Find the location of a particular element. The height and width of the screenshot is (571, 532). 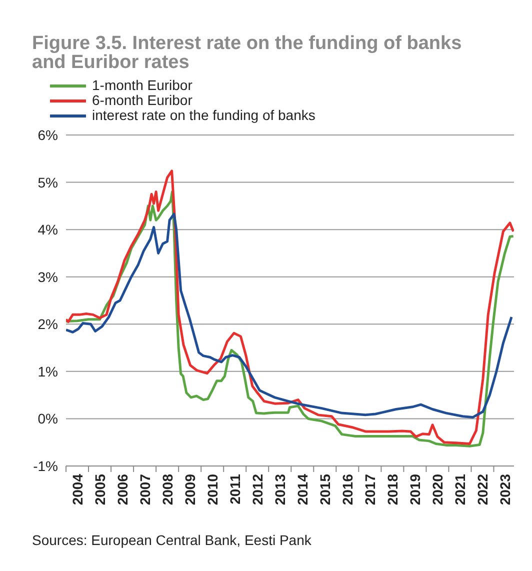

x-tick-label: 2014 is located at coordinates (302, 490).